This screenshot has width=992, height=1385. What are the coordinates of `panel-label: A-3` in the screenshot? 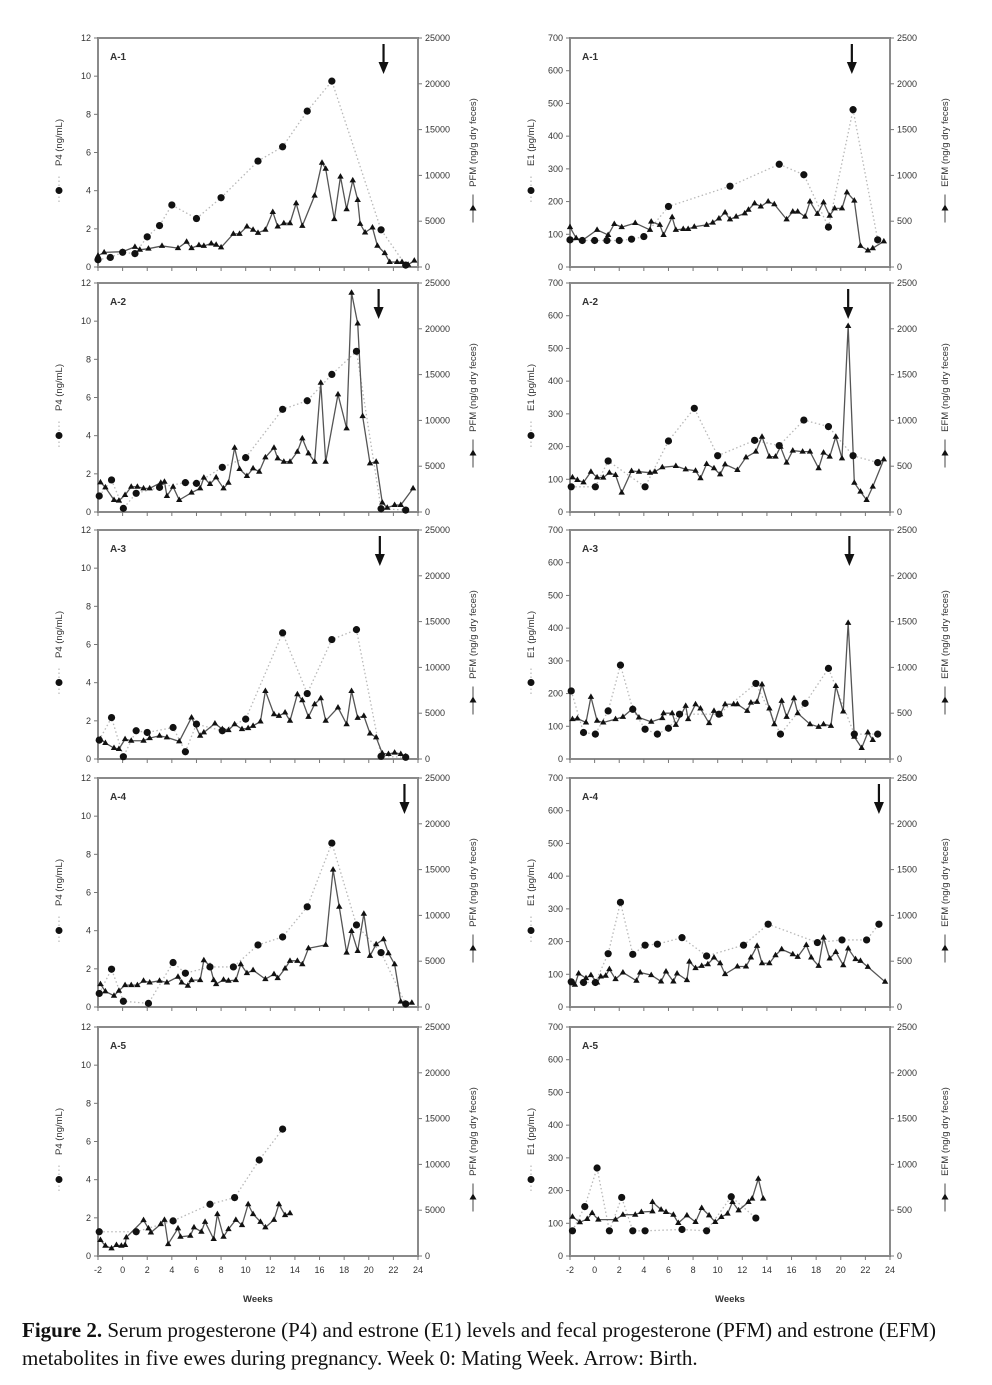 It's located at (118, 549).